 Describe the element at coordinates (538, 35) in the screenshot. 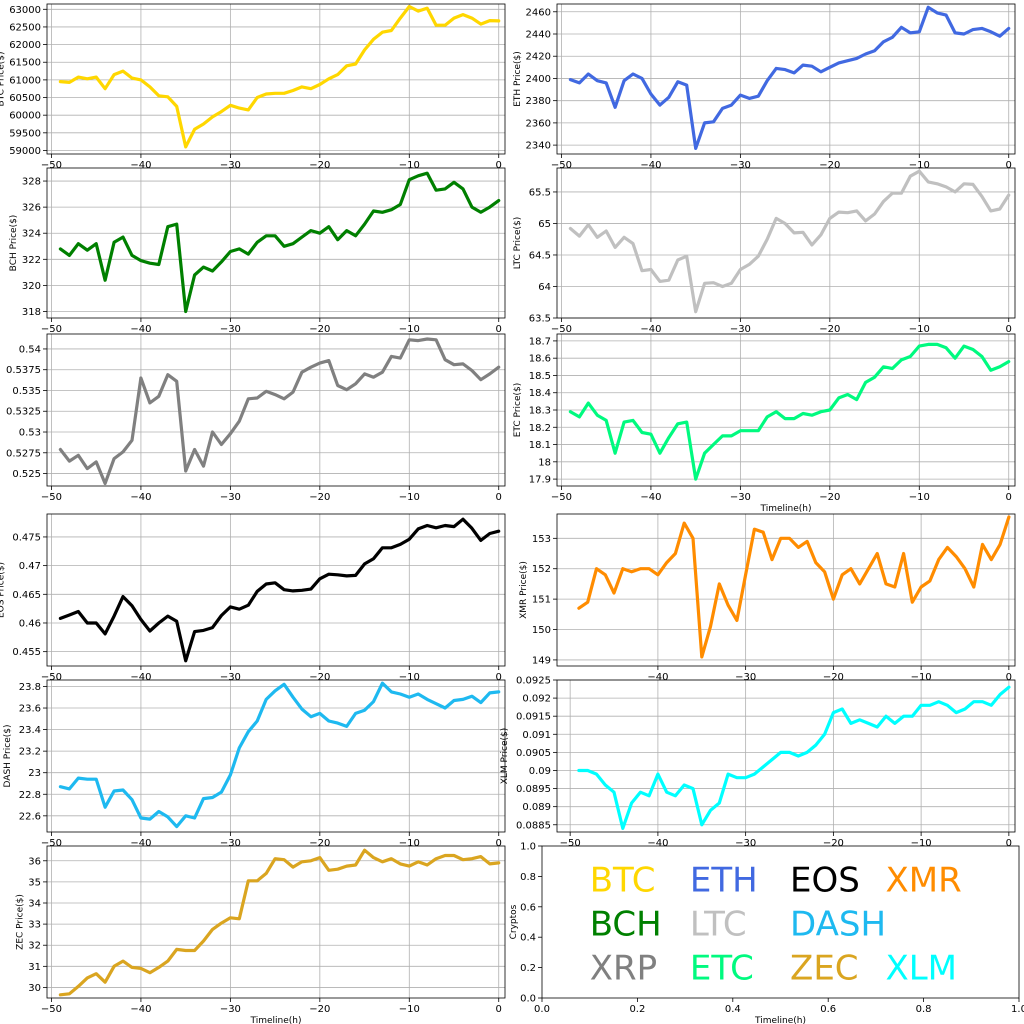

I see `y-tick-label: 2440` at that location.